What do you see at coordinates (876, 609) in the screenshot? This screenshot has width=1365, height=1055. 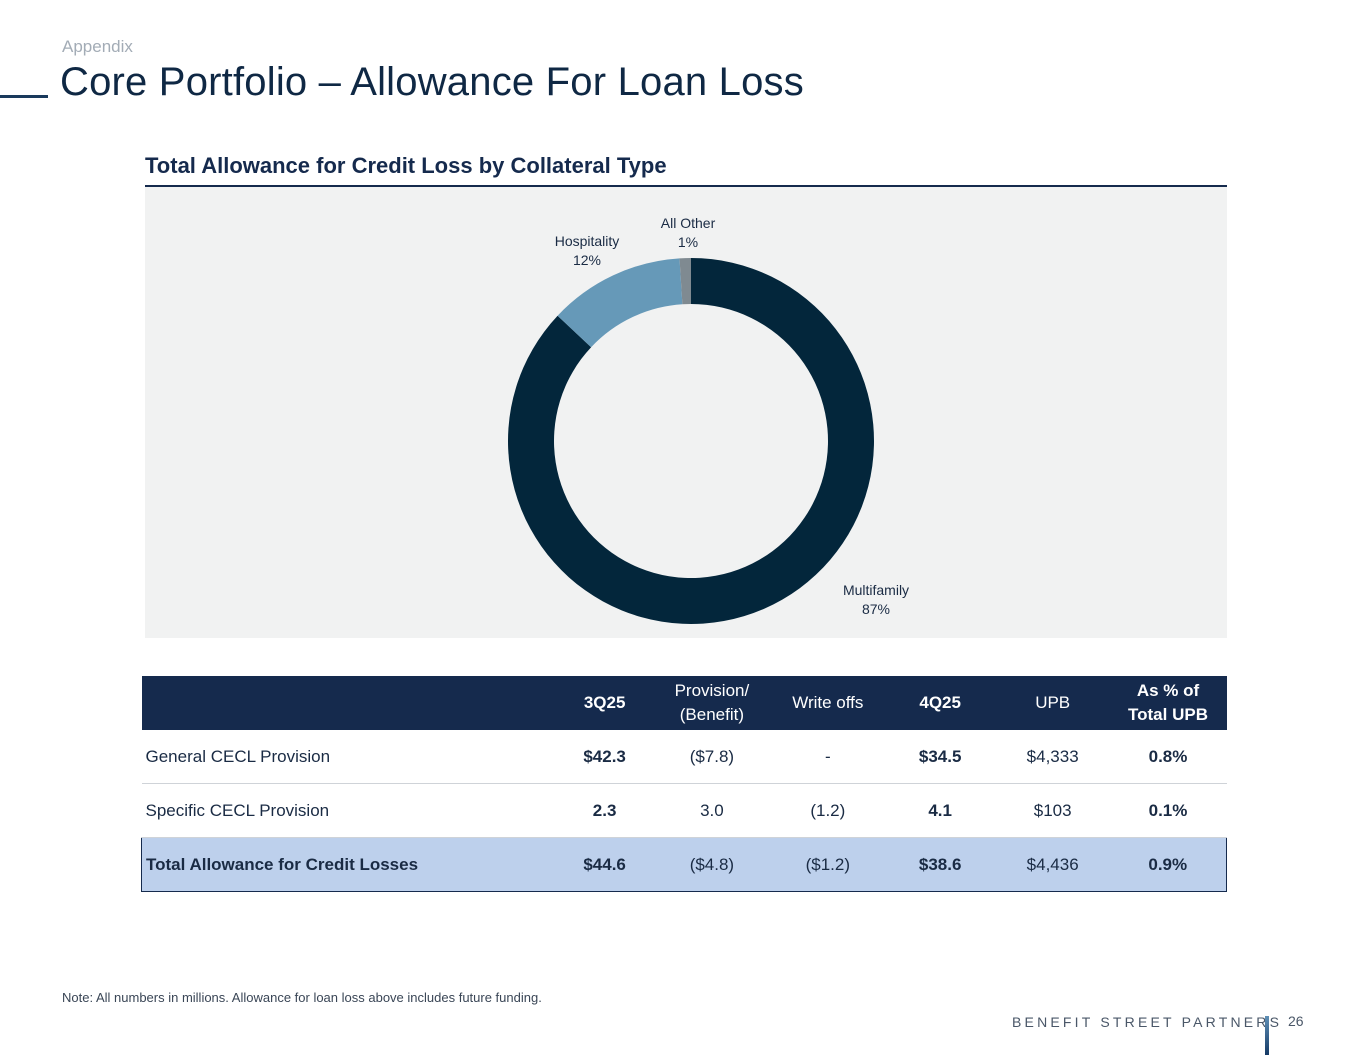 I see `slice-pct-multifamily: 87%` at bounding box center [876, 609].